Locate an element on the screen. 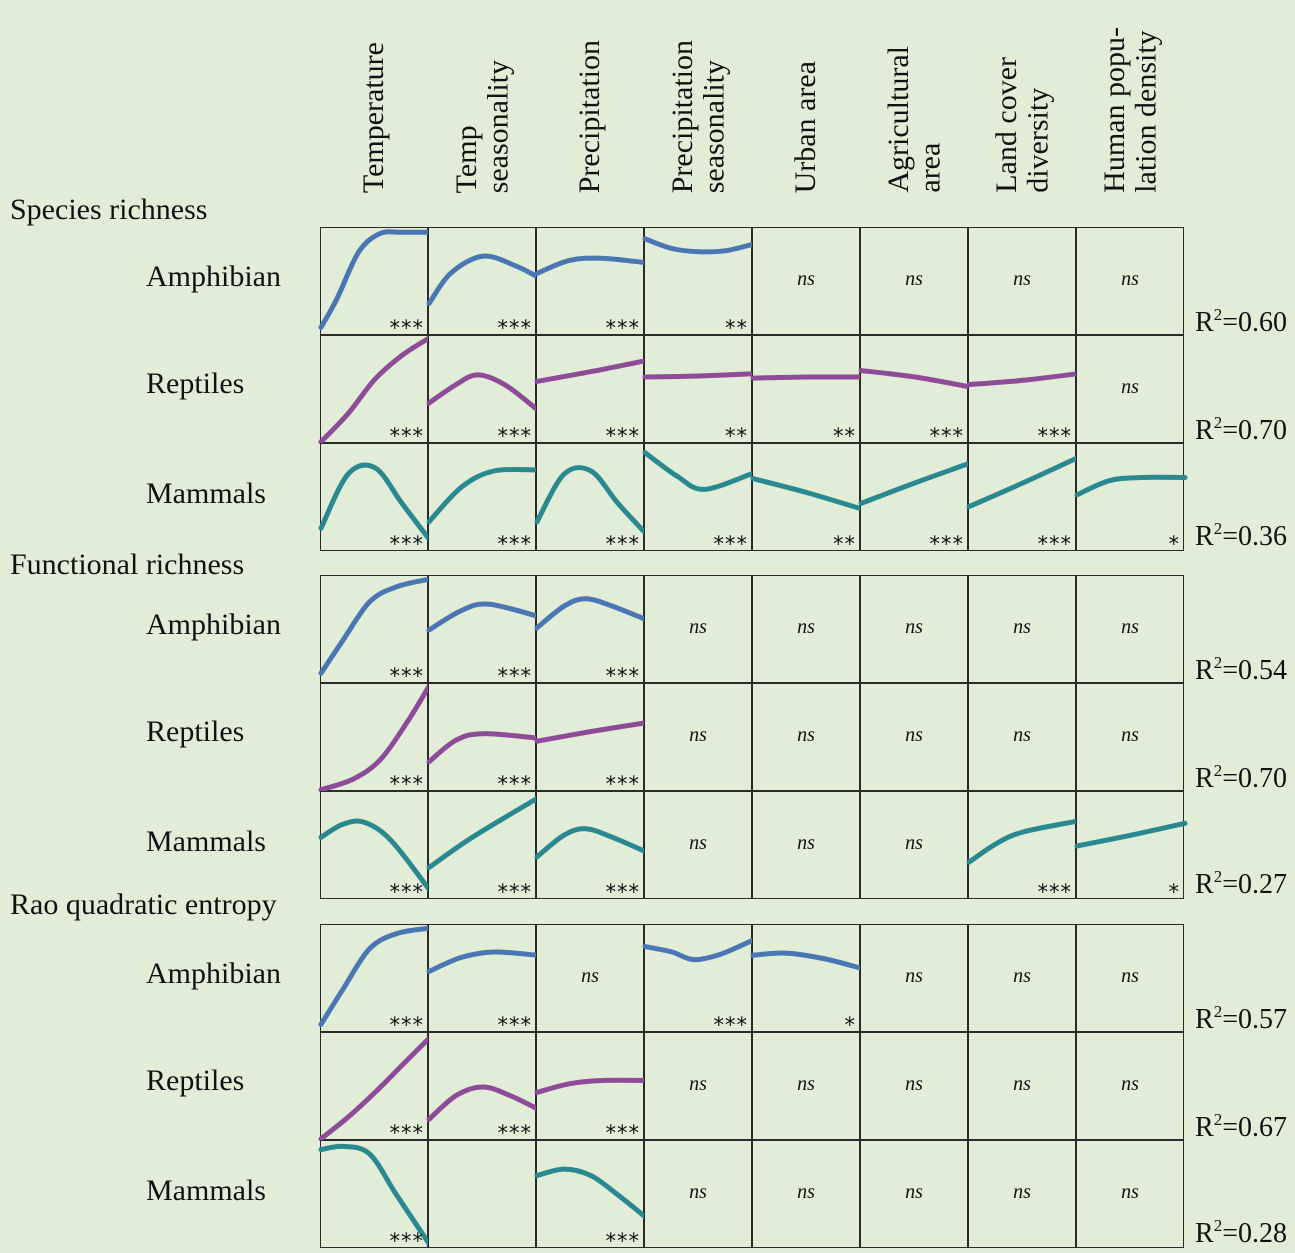 Image resolution: width=1295 pixels, height=1253 pixels. column-header: Precipitation is located at coordinates (590, 100).